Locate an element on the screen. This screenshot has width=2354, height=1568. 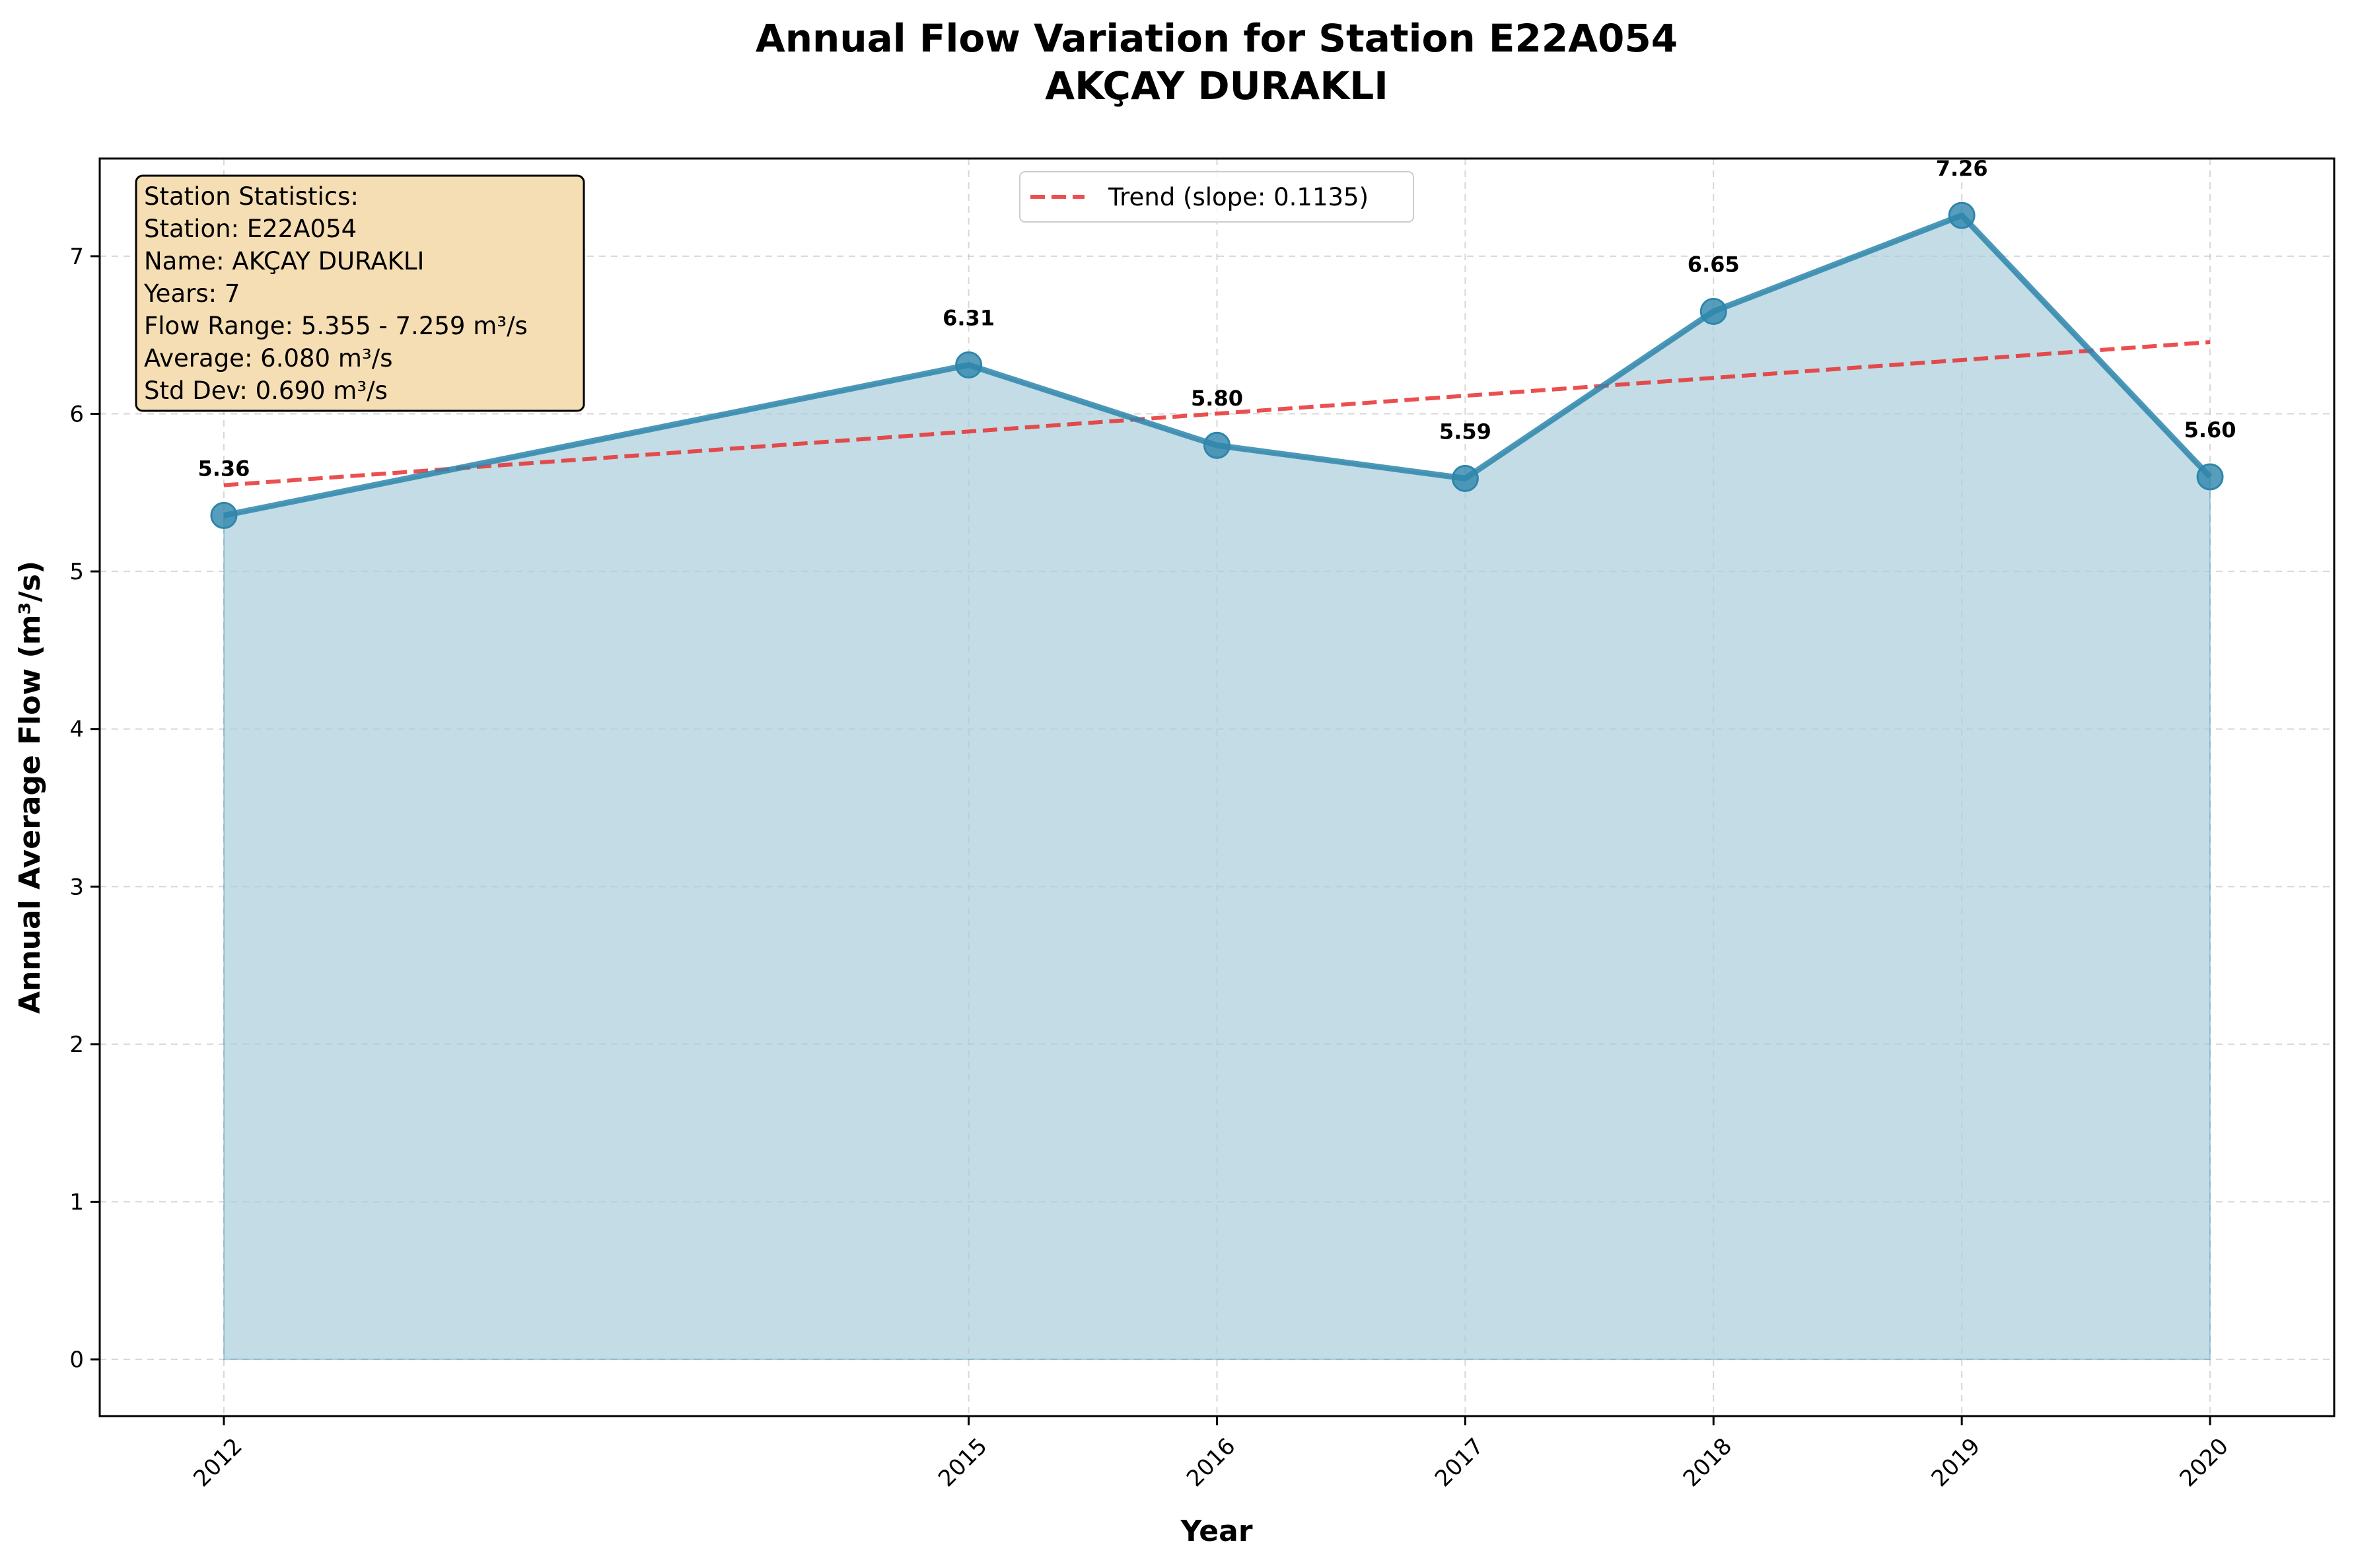
stats-line: Years: 7 is located at coordinates (191, 293).